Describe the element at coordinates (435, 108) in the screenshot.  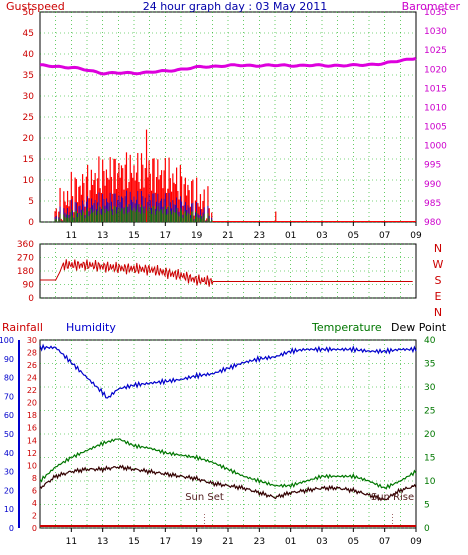
I see `baro-tick: 1010` at that location.